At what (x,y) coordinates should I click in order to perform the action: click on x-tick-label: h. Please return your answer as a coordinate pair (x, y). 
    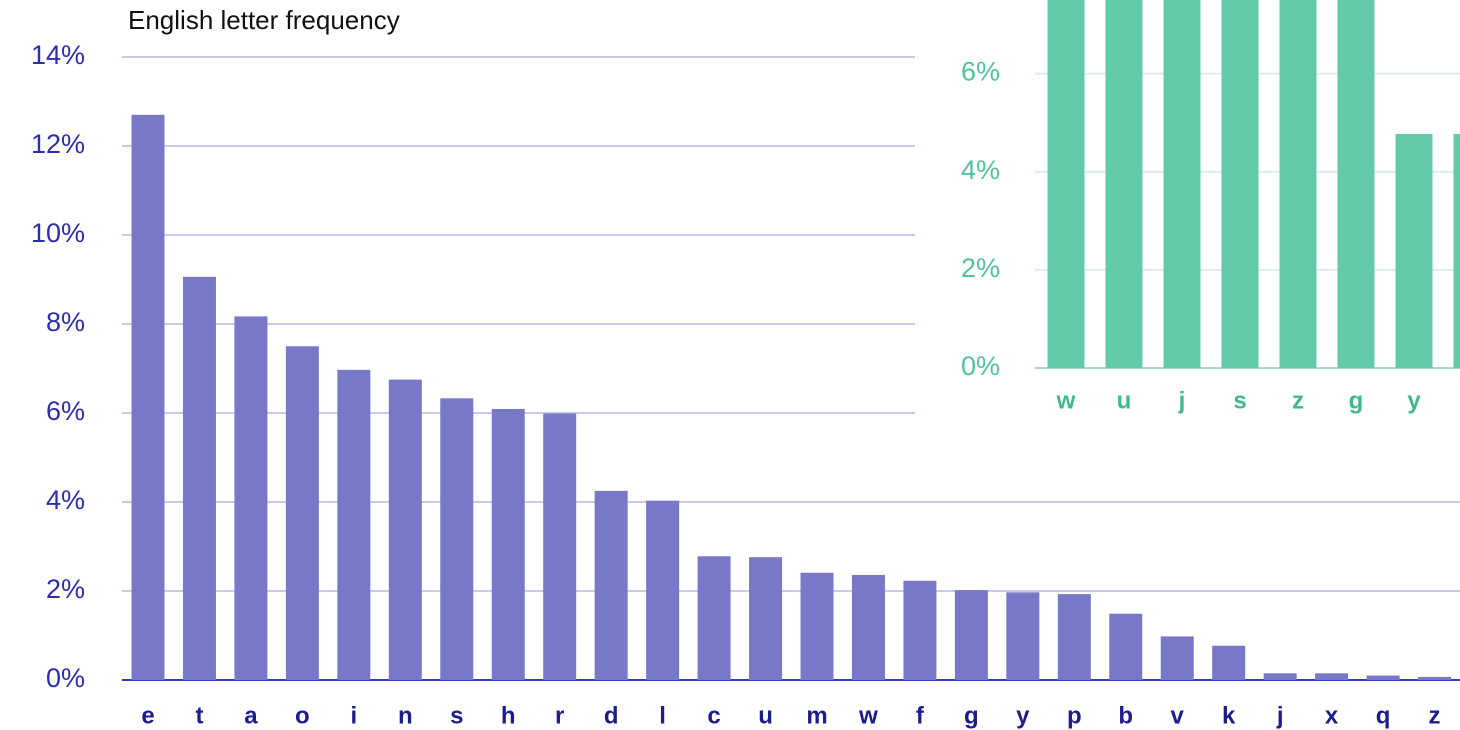
    Looking at the image, I should click on (508, 715).